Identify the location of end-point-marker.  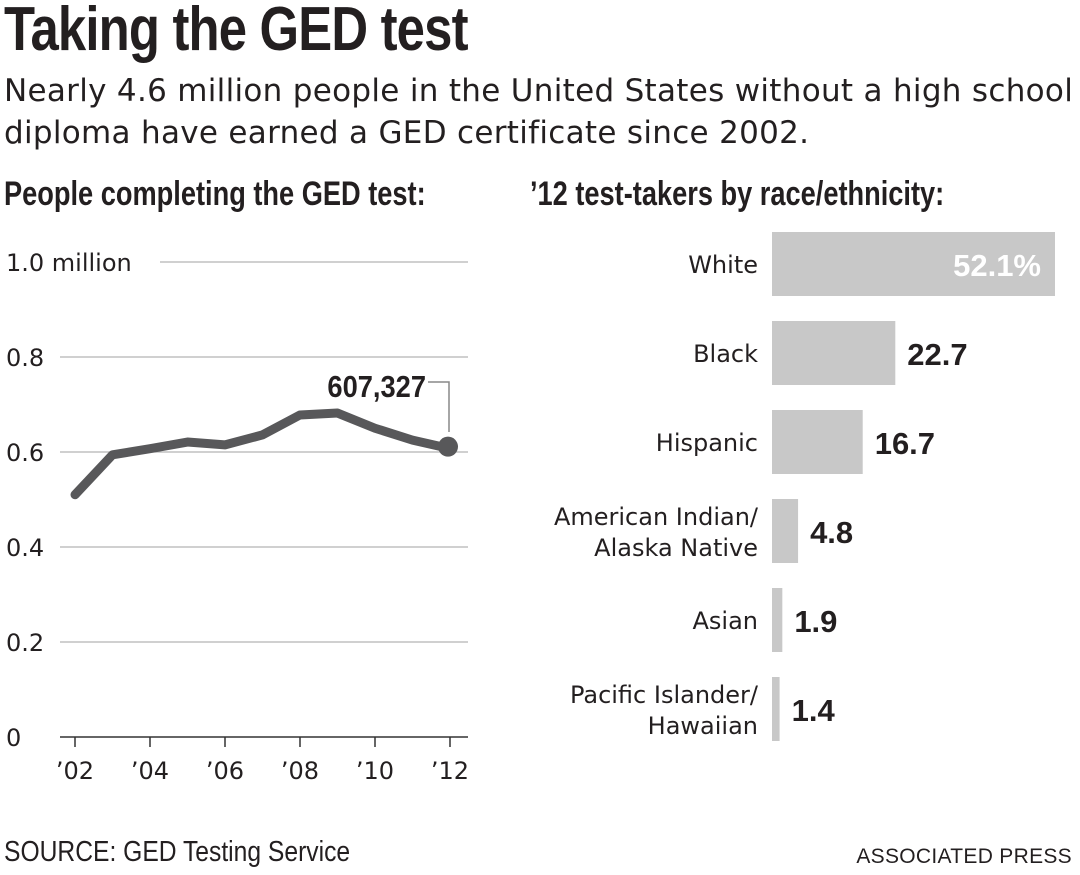
(448, 446).